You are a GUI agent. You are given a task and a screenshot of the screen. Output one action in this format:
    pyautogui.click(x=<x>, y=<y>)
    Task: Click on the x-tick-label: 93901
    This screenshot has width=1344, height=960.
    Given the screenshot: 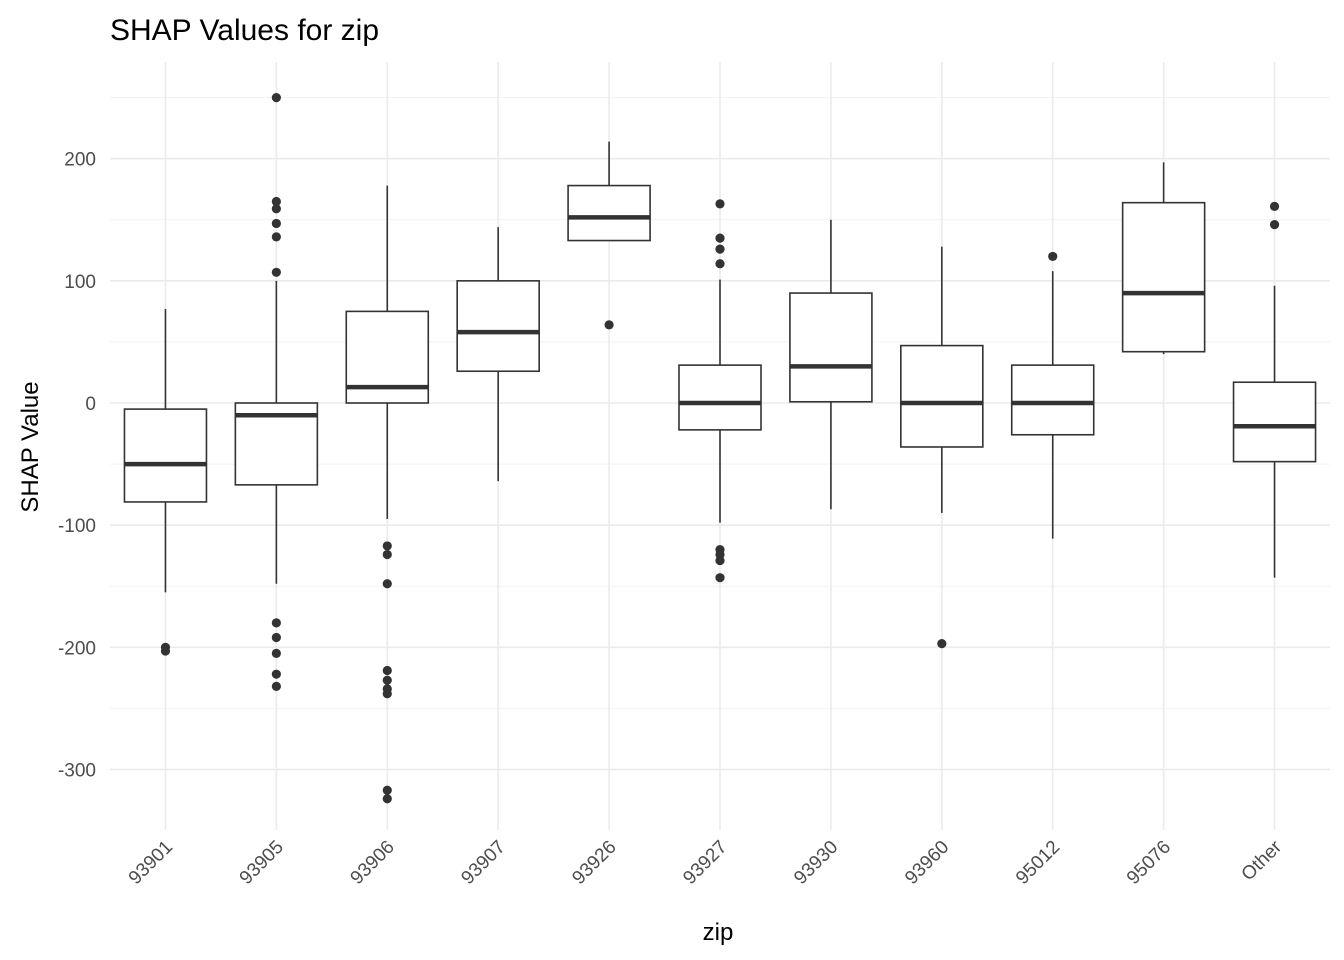 What is the action you would take?
    pyautogui.click(x=151, y=863)
    